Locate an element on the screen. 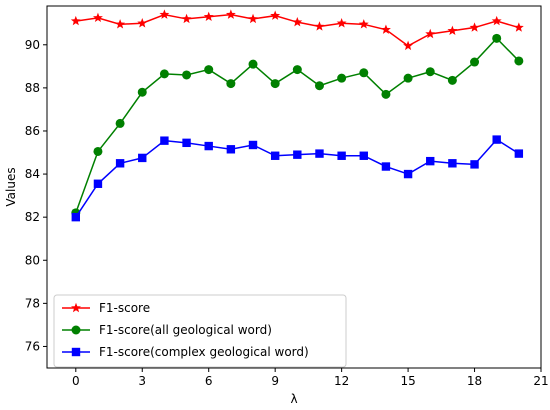 This screenshot has height=410, width=550. legend-box is located at coordinates (200, 331).